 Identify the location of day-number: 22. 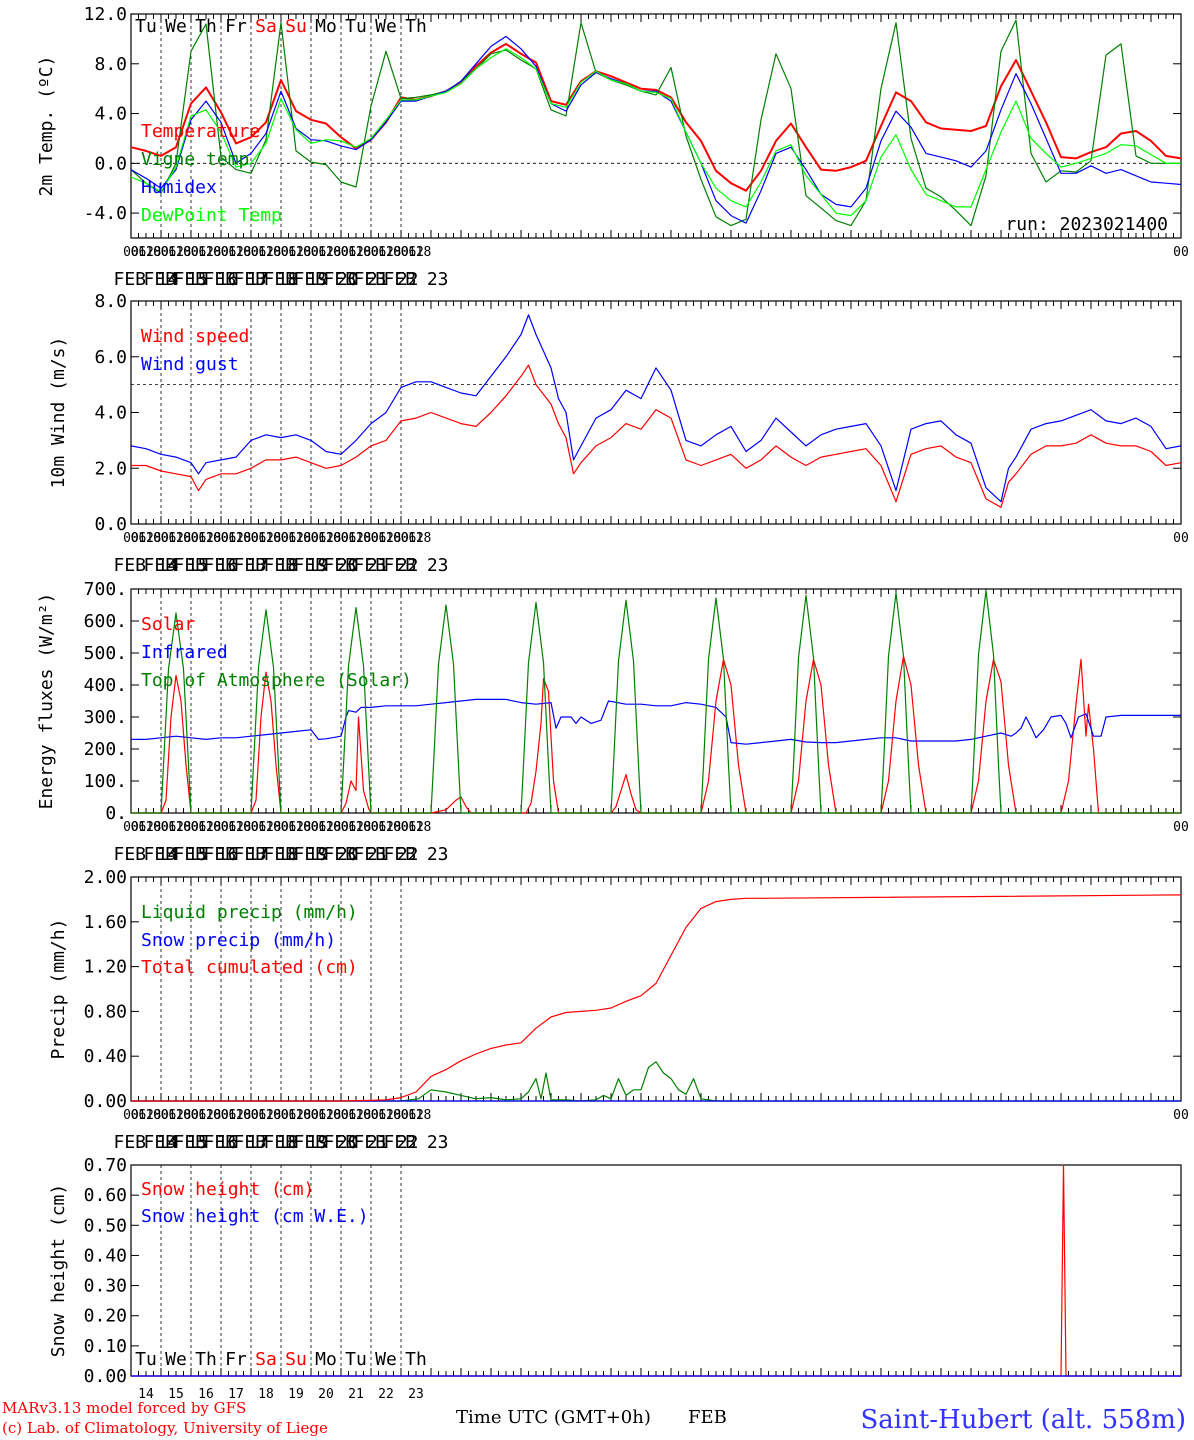
(386, 1394).